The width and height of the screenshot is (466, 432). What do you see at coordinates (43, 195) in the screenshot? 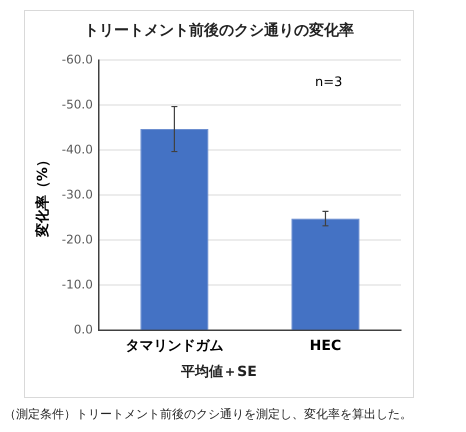
I see `y-axis-title: 変化率（%）` at bounding box center [43, 195].